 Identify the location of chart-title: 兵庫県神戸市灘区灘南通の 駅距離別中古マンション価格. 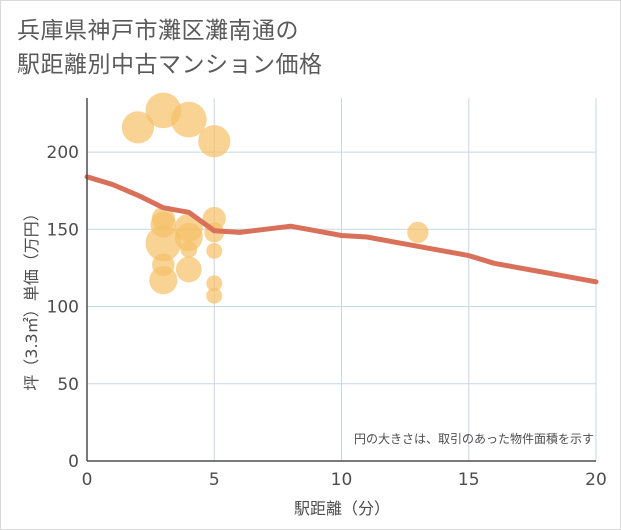
(170, 48).